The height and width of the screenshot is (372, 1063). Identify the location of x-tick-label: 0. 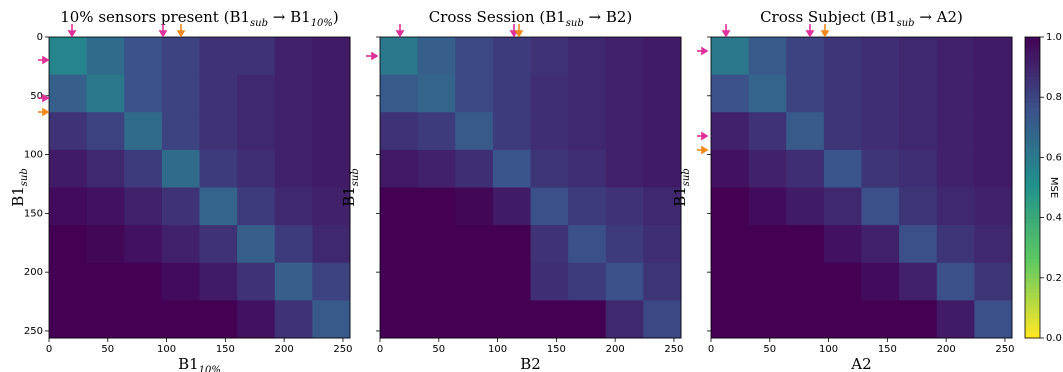
(380, 349).